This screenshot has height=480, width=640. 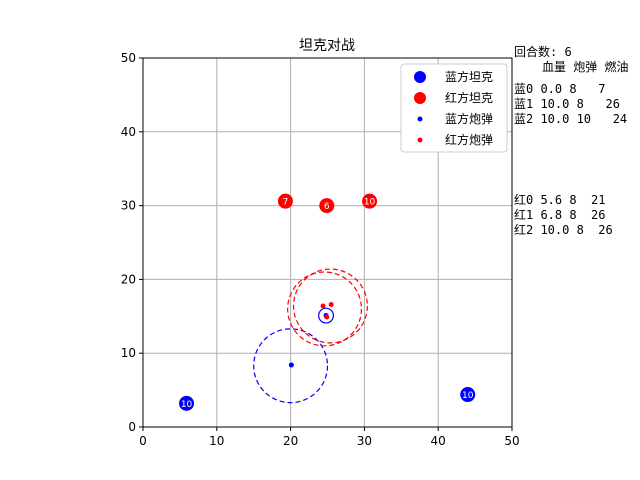 What do you see at coordinates (469, 97) in the screenshot?
I see `legend-red-tank-label: 红方坦克` at bounding box center [469, 97].